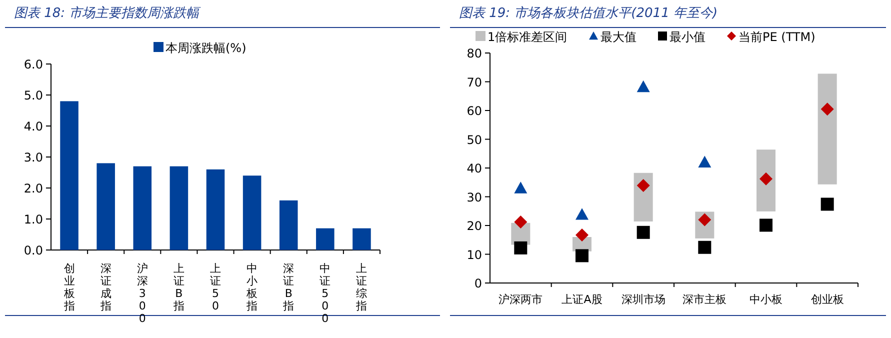  What do you see at coordinates (643, 299) in the screenshot?
I see `x-tick-label: 深圳市场` at bounding box center [643, 299].